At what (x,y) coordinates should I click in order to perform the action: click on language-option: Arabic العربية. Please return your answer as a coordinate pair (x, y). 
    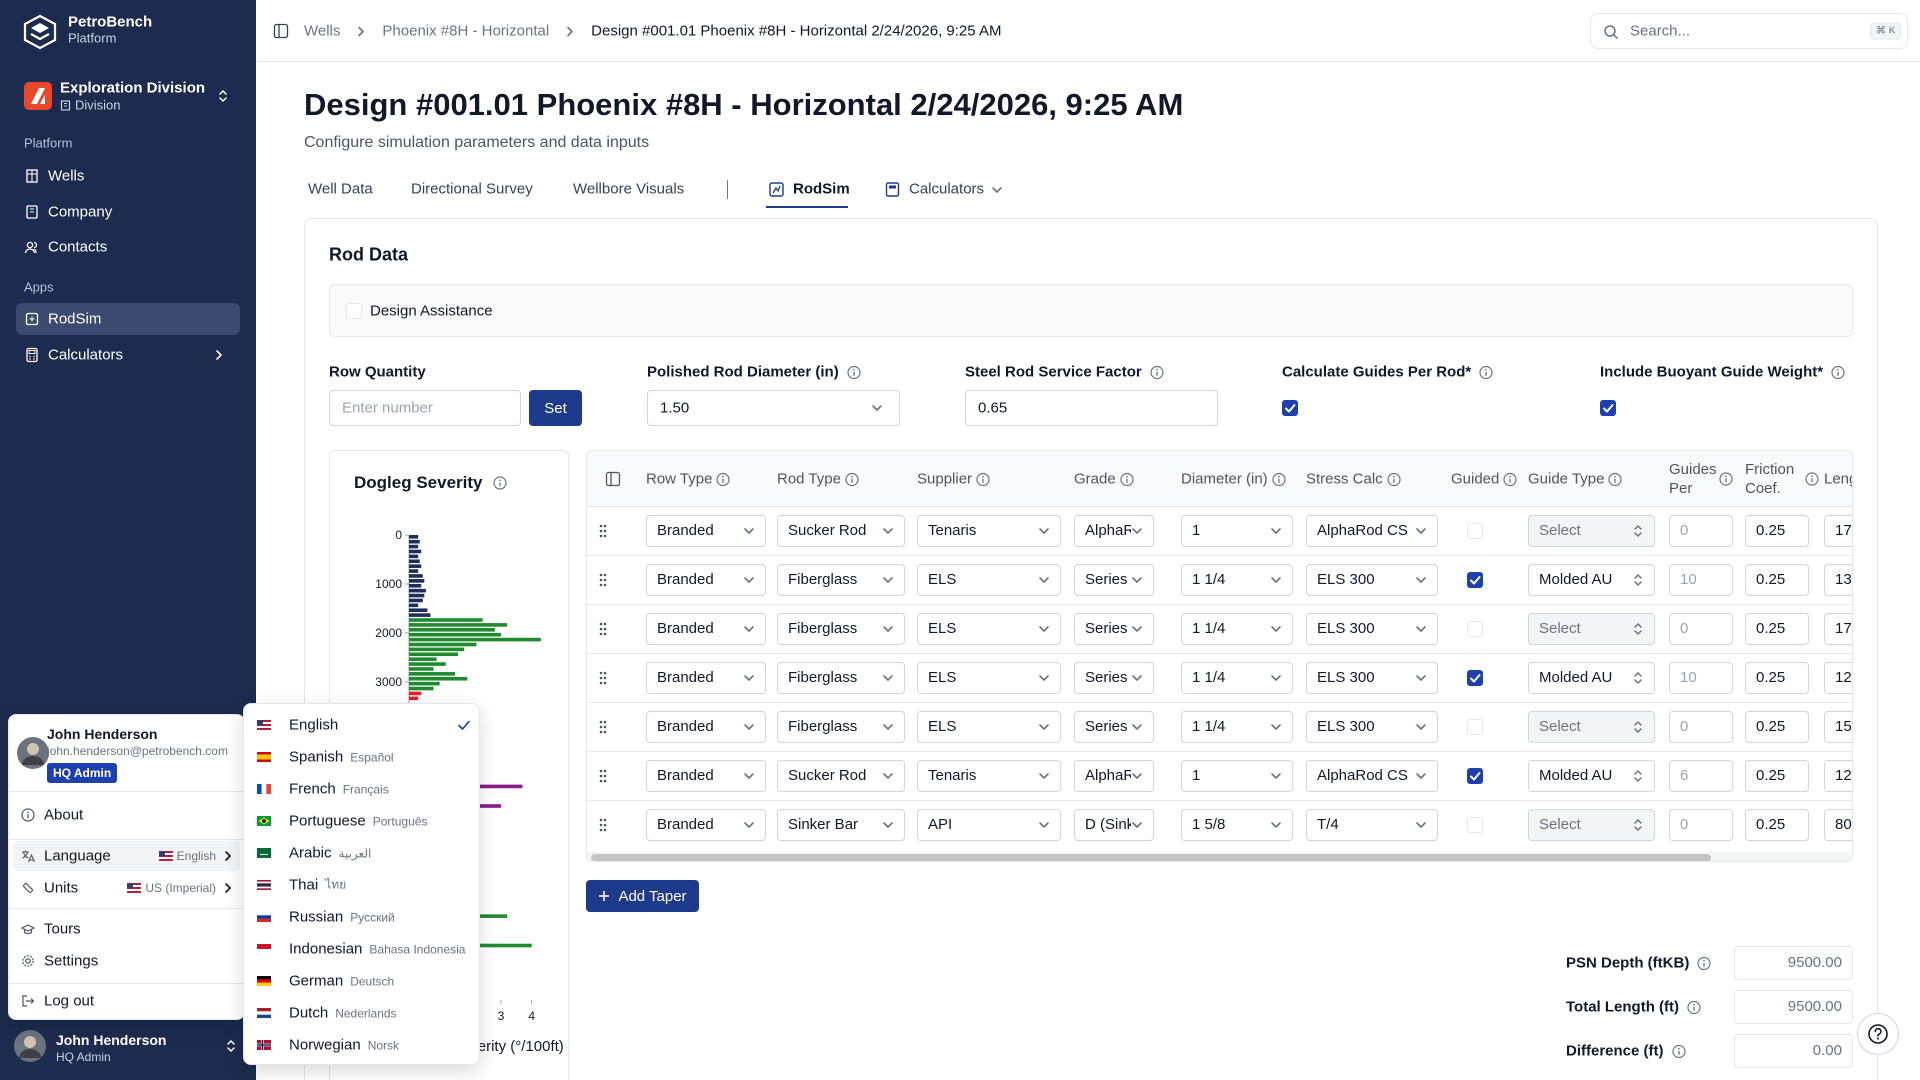
    Looking at the image, I should click on (361, 853).